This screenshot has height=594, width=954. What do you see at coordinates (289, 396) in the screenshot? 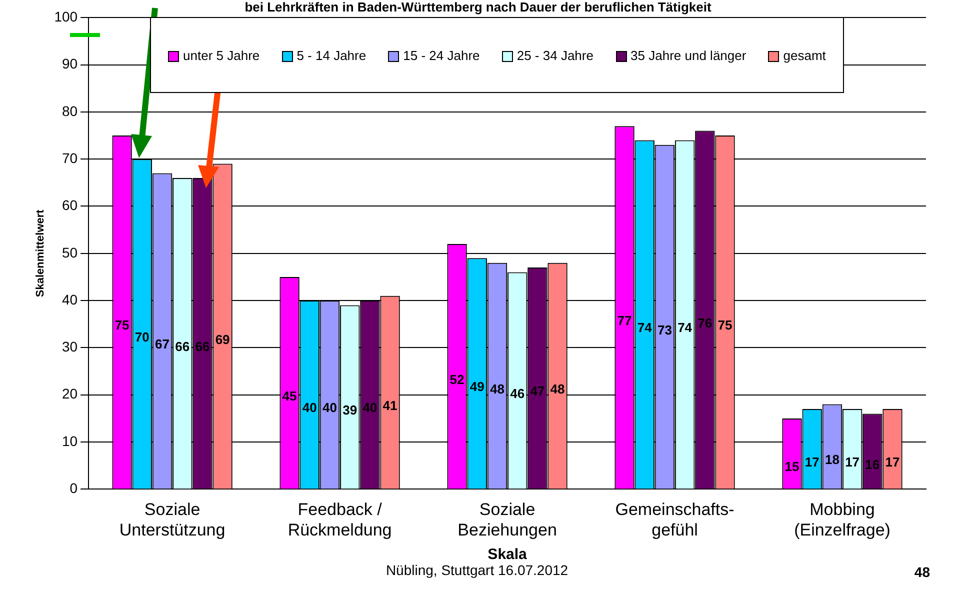
I see `data-label: 45` at bounding box center [289, 396].